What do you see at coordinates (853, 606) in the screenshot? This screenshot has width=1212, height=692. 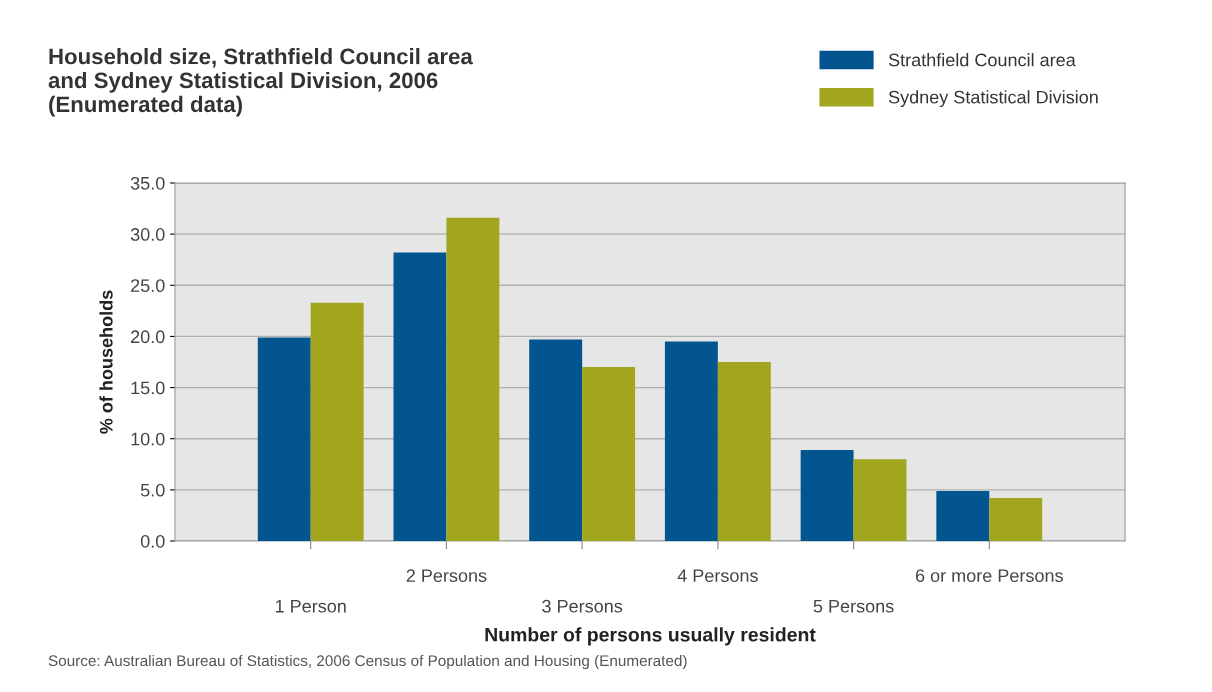 I see `x-tick-label: 5 Persons` at bounding box center [853, 606].